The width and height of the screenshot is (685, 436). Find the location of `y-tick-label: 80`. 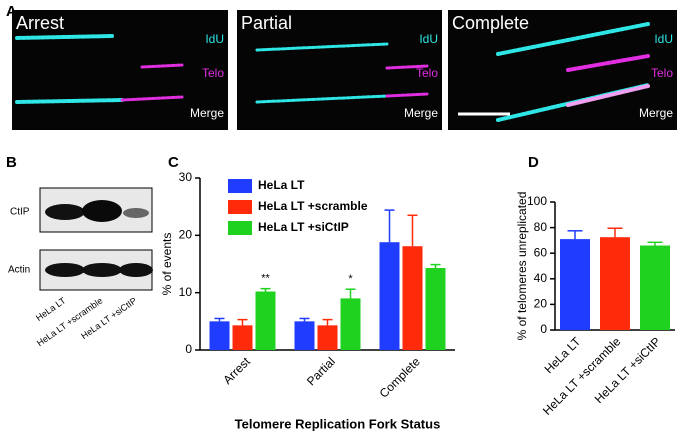

y-tick-label: 80 is located at coordinates (541, 227).